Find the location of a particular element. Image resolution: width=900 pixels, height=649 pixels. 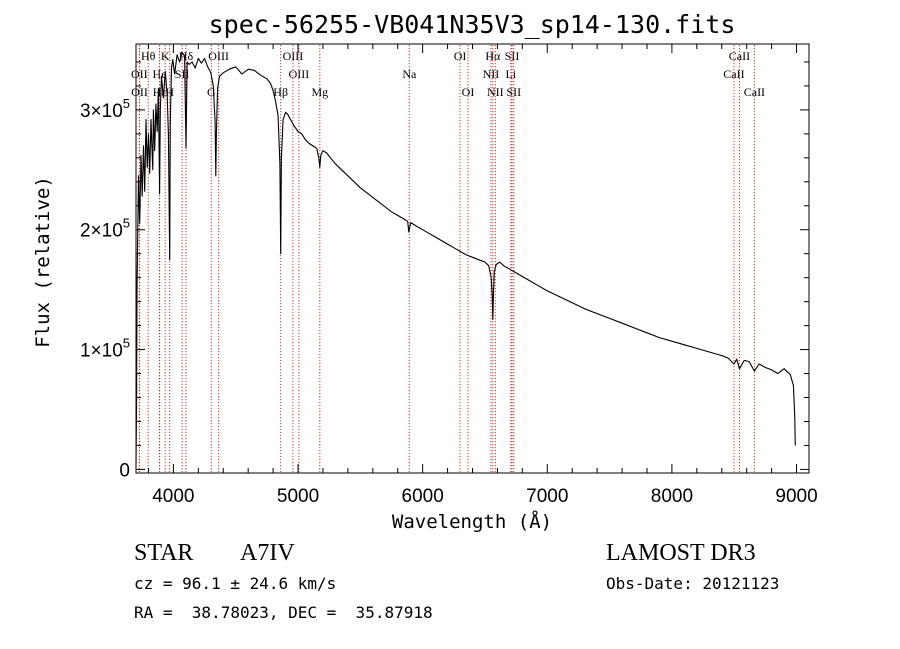

observation-date: Obs-Date: 20121123 is located at coordinates (693, 583).